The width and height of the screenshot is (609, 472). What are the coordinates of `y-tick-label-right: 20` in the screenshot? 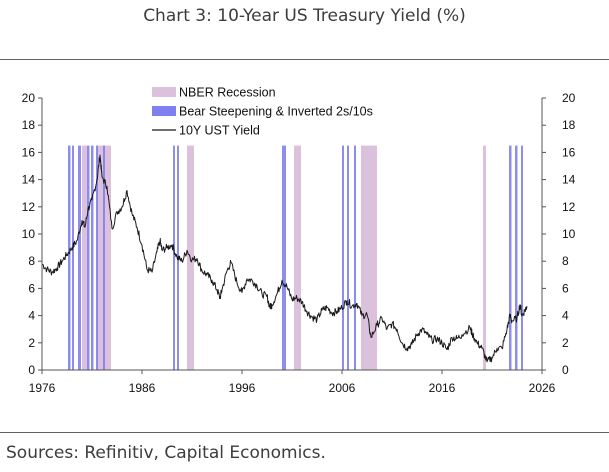 It's located at (569, 98).